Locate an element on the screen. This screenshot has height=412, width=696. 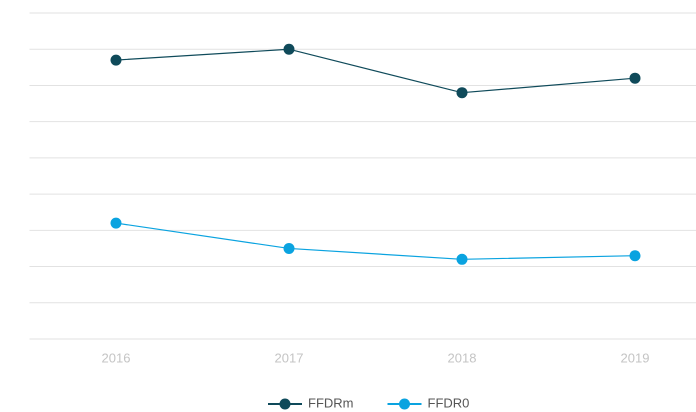
x-tick-label: 2017 is located at coordinates (289, 357).